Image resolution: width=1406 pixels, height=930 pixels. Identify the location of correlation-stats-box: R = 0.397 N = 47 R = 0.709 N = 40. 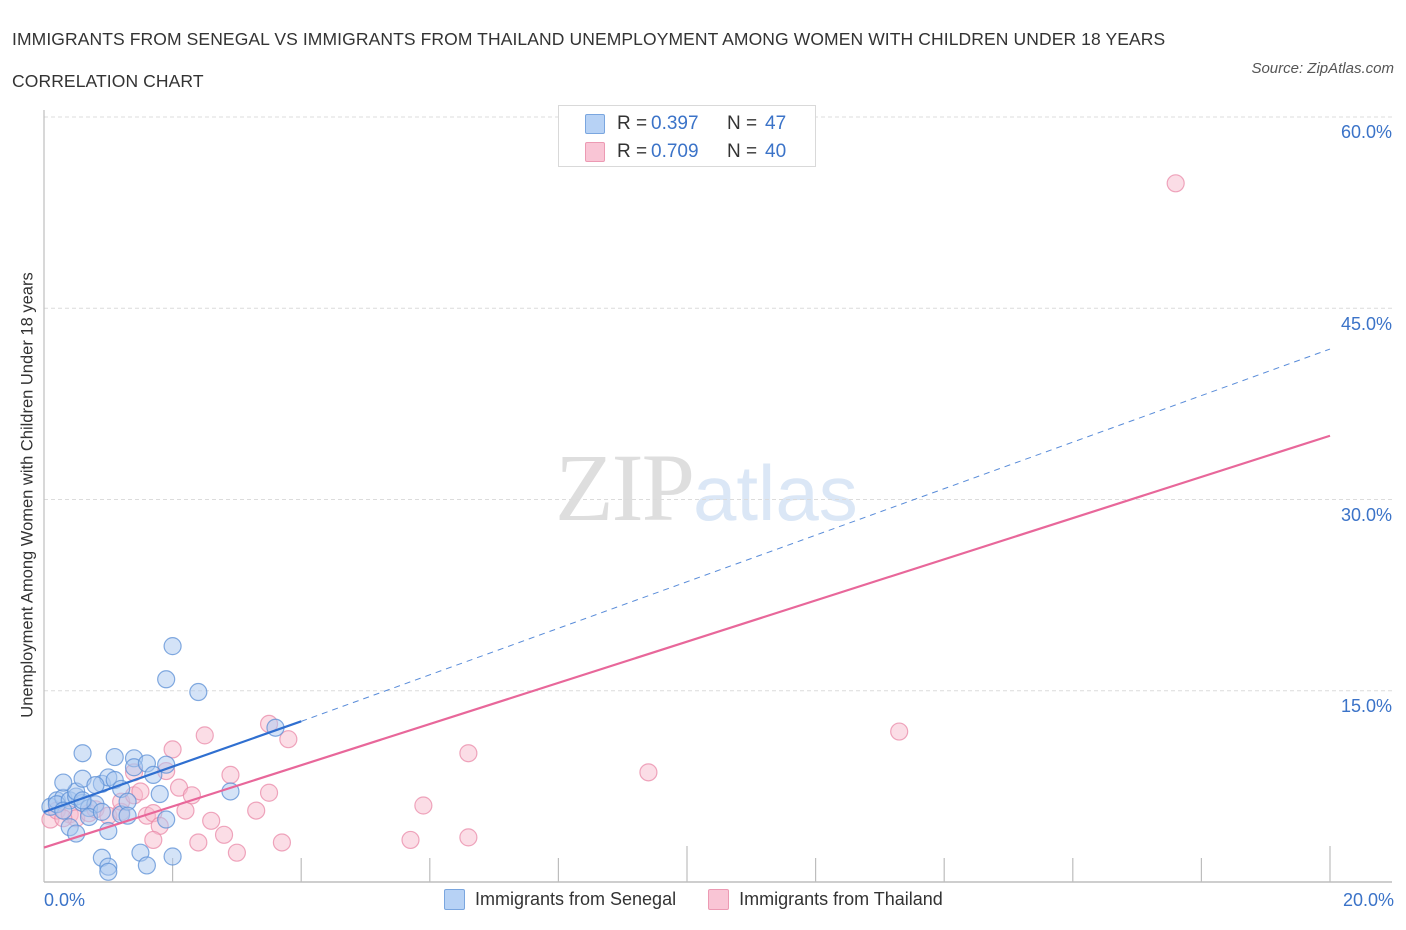
(687, 136).